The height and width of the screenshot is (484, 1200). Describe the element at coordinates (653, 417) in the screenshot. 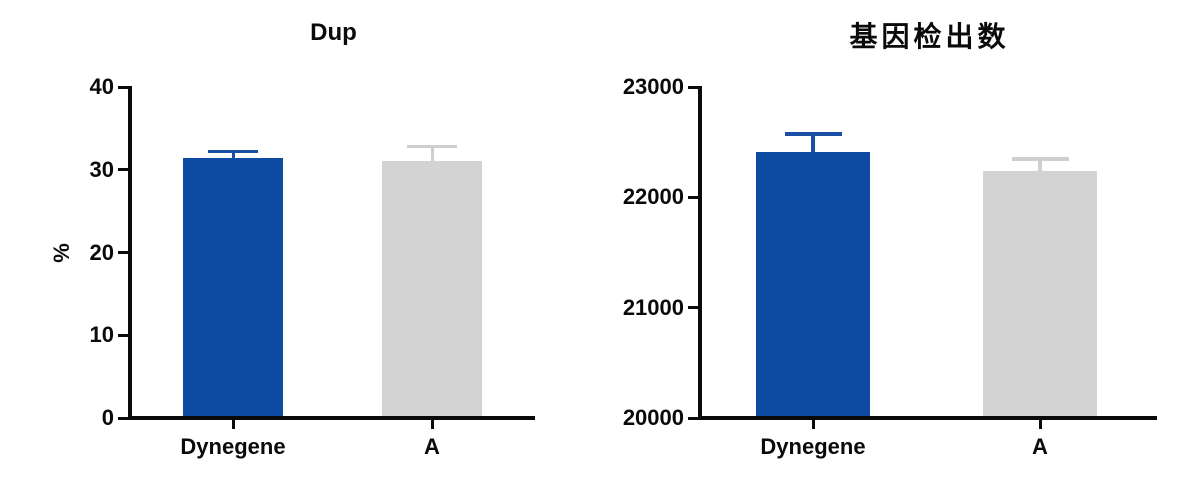

I see `y-tick-label: 20000` at that location.